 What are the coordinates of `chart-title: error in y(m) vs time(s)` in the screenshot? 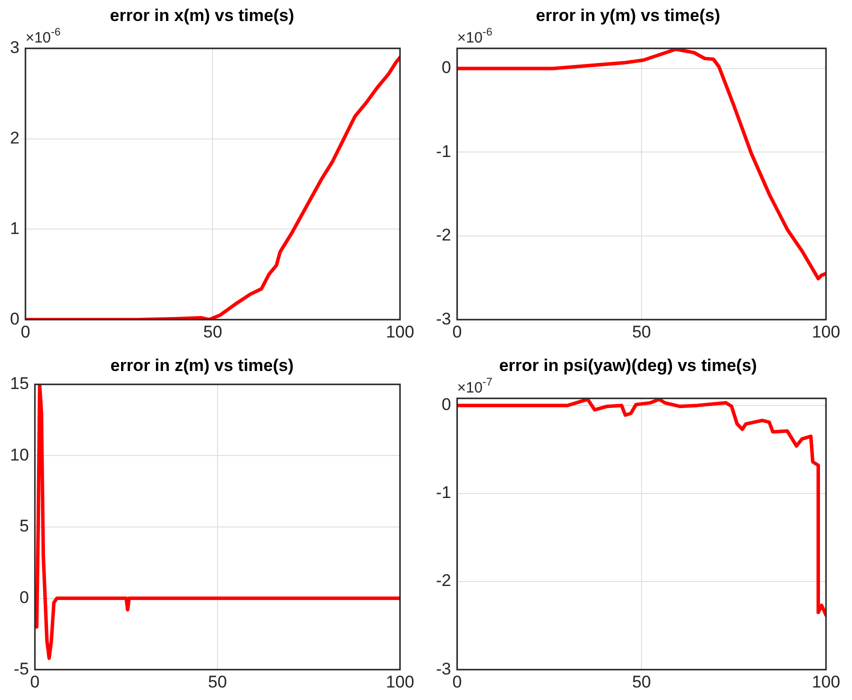 It's located at (628, 15).